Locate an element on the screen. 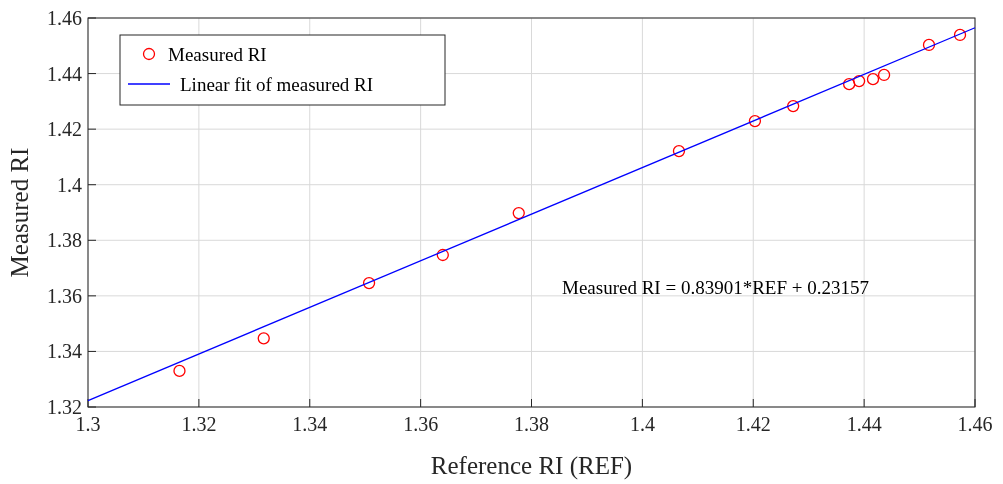 Image resolution: width=1003 pixels, height=484 pixels. x-tick-label: 1.38 is located at coordinates (531, 424).